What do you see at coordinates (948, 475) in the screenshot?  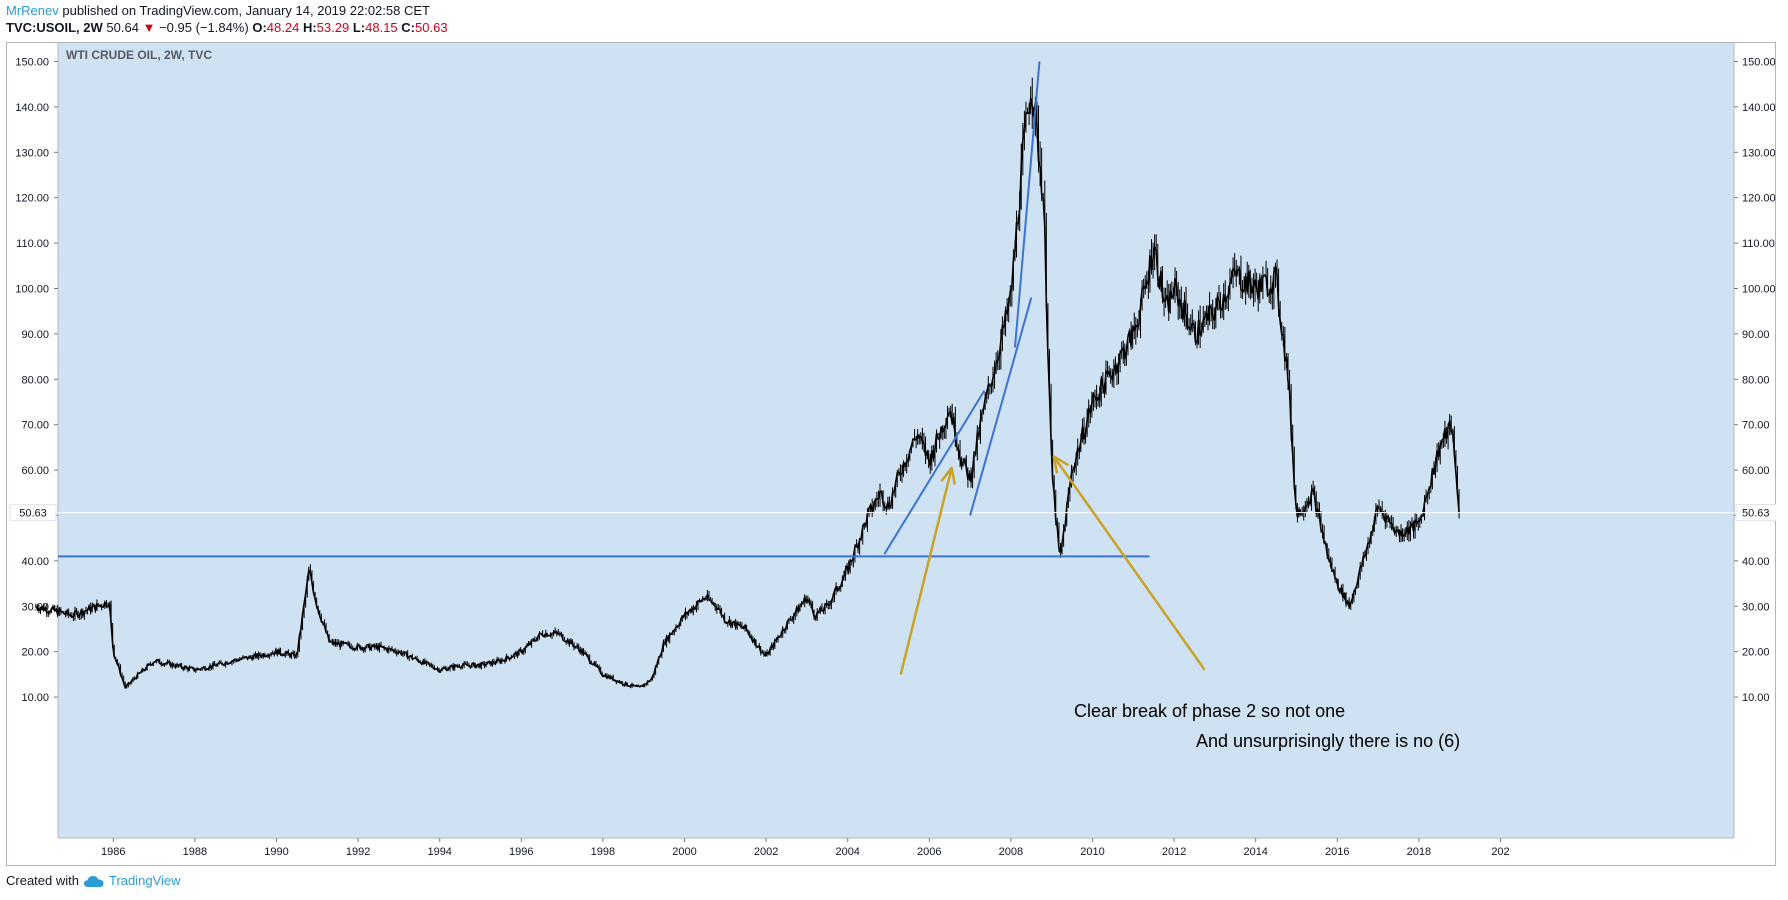 I see `annotation-arrow-phase-2-head` at bounding box center [948, 475].